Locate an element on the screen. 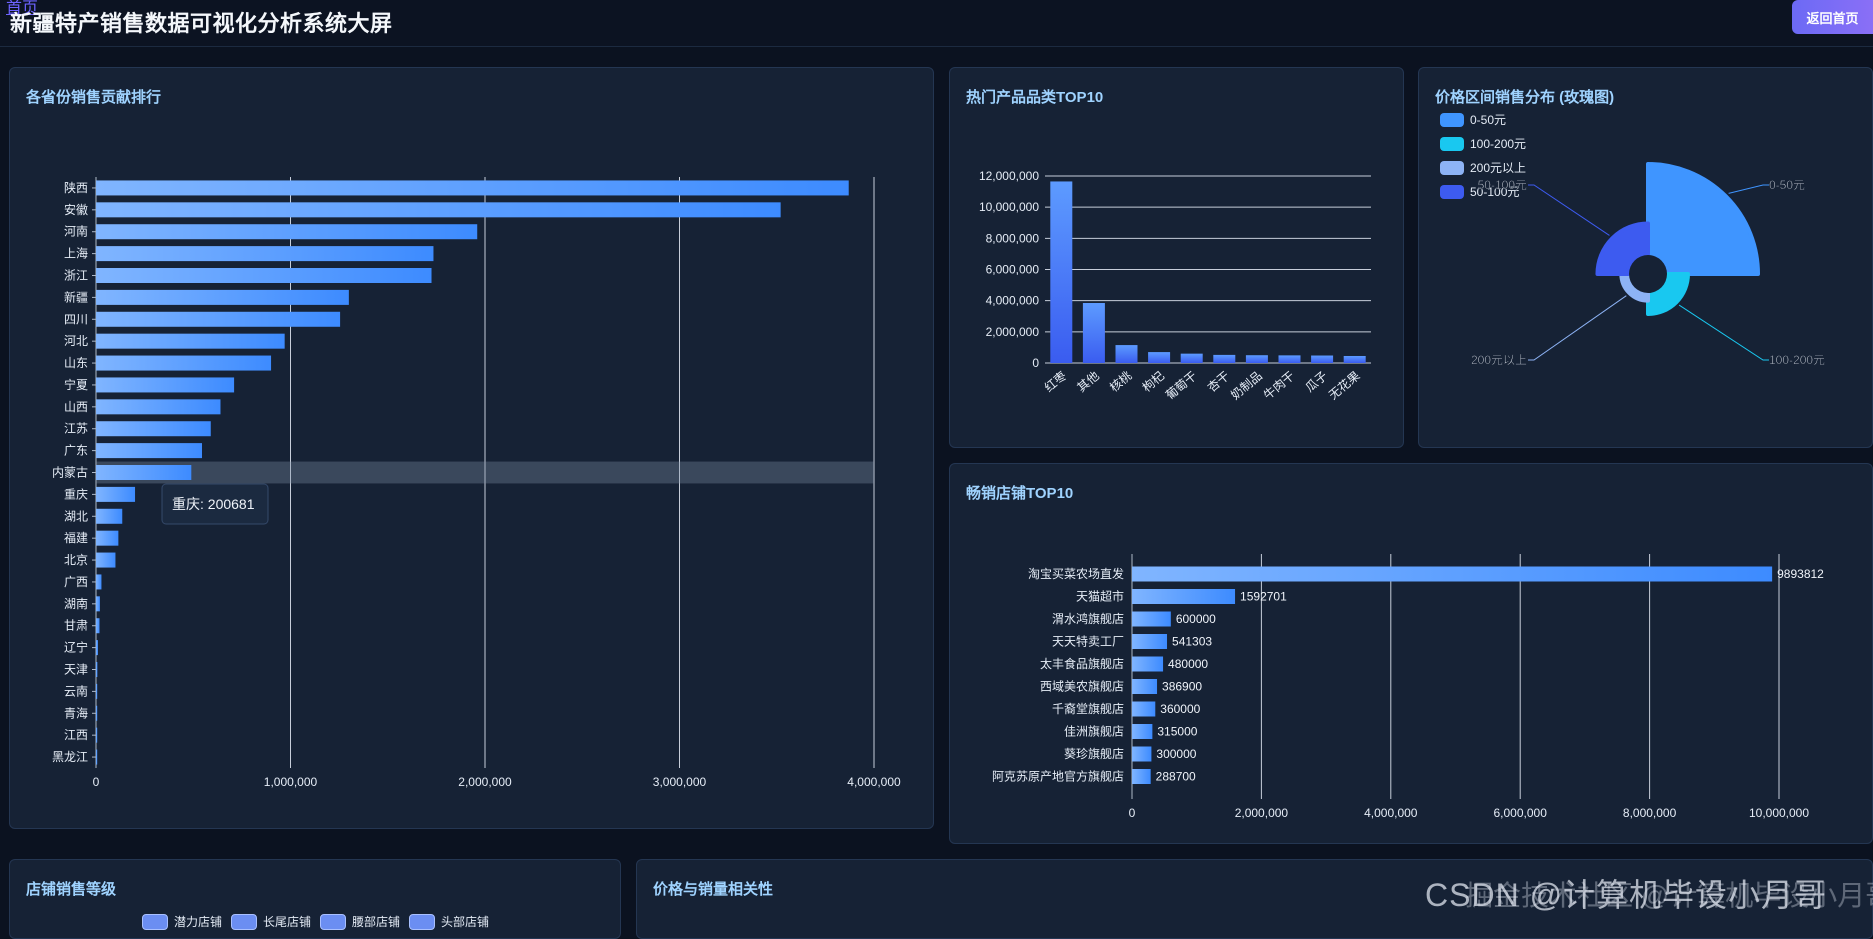 The width and height of the screenshot is (1873, 939). price-rose-title: 价格区间销售分布 (玫瑰图) is located at coordinates (1525, 97).